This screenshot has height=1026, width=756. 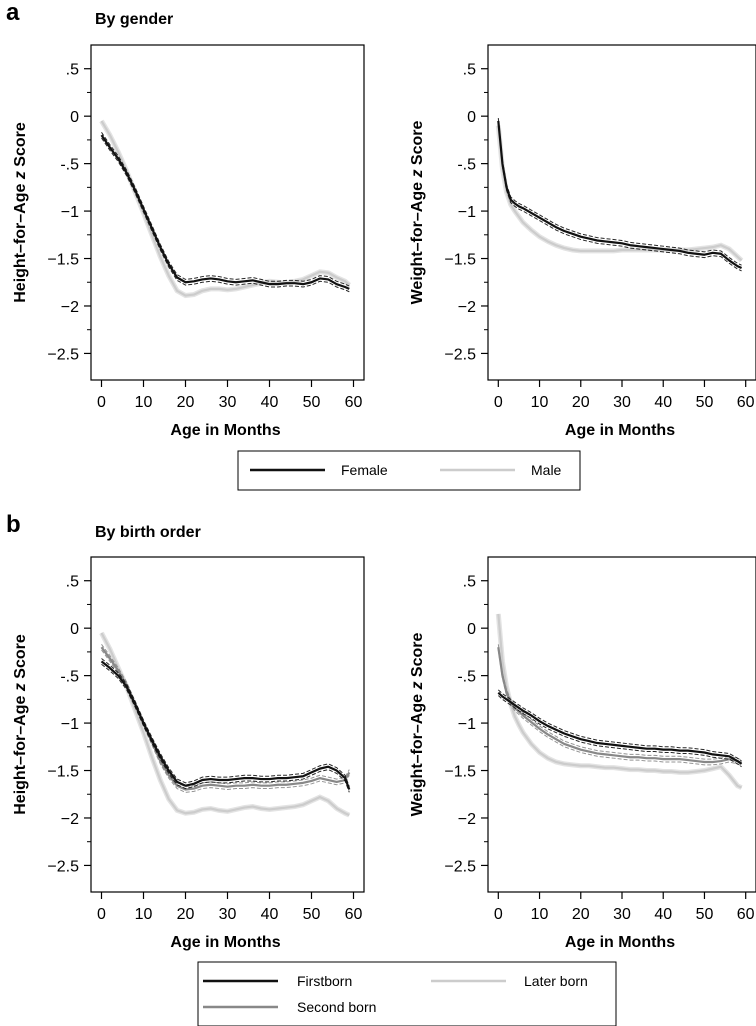 I want to click on series-second-born-ci-lower, so click(x=619, y=708).